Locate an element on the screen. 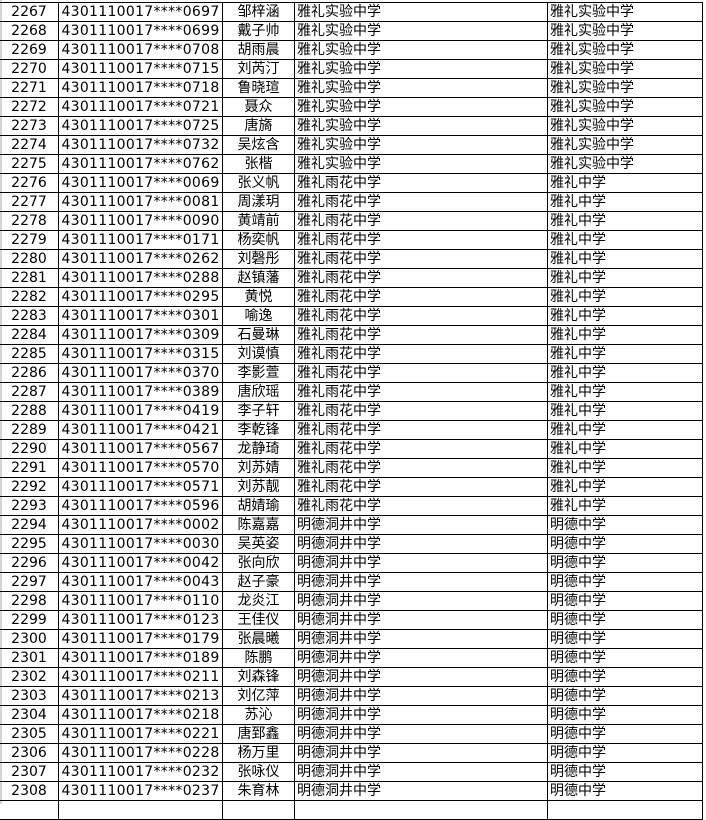 The image size is (706, 820). student-name-cell: 张咏仪 is located at coordinates (258, 772).